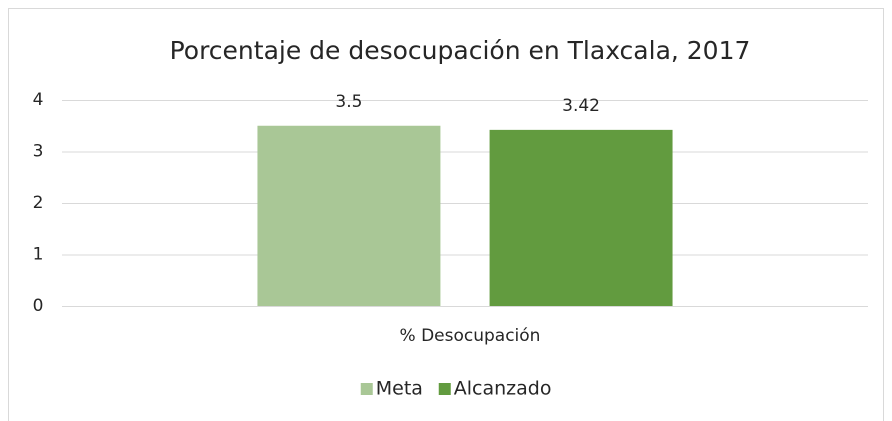 This screenshot has width=892, height=421. Describe the element at coordinates (38, 152) in the screenshot. I see `y-tick-label: 3` at that location.